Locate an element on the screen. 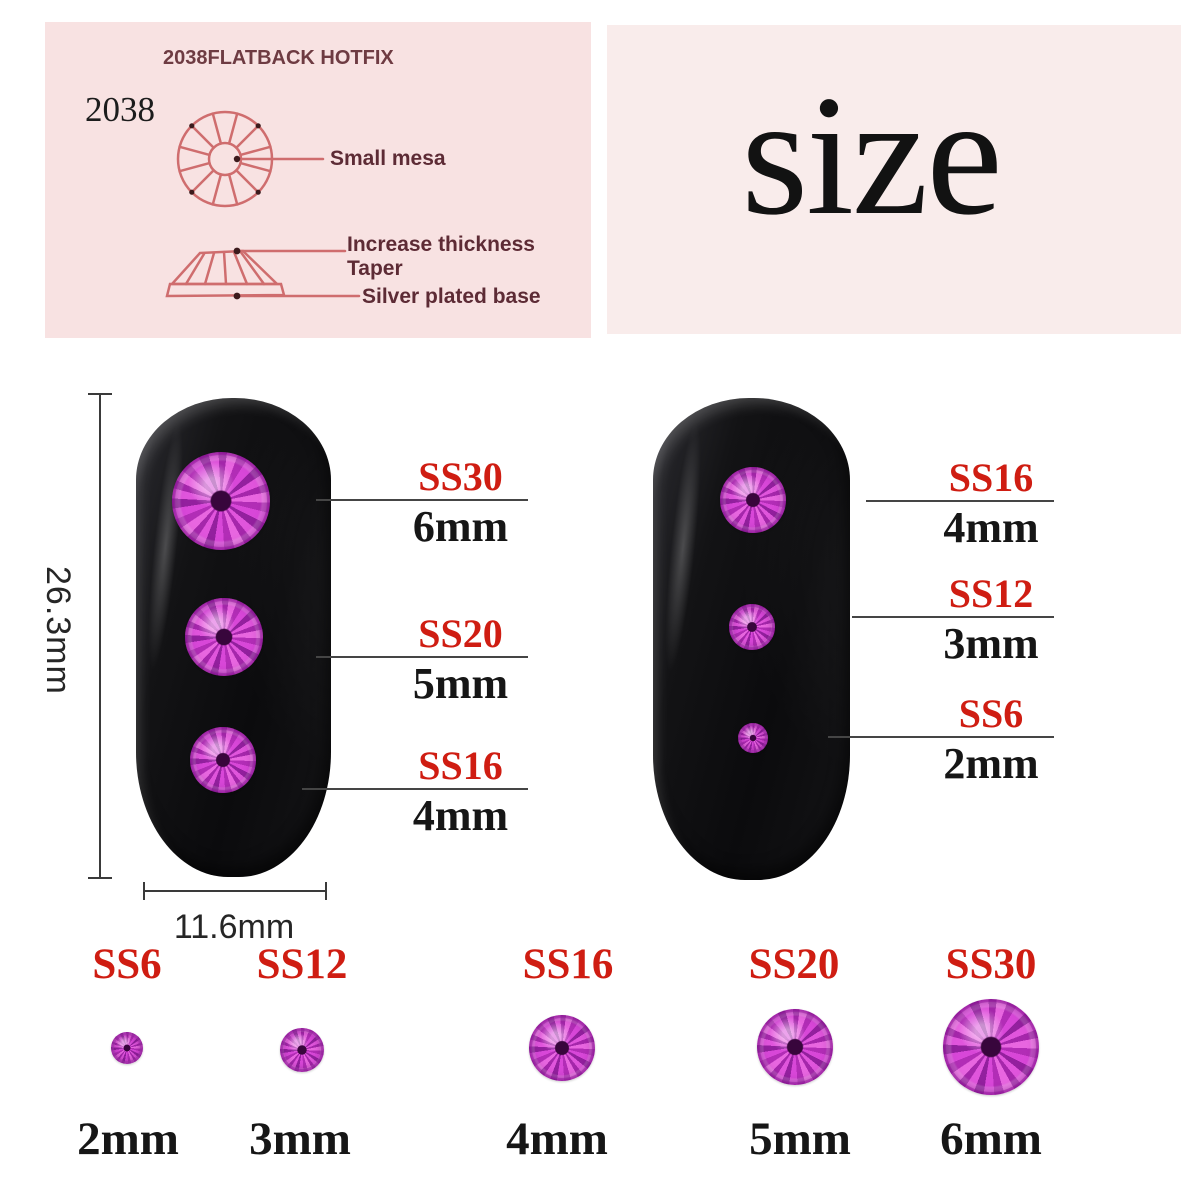 The height and width of the screenshot is (1188, 1188). callout-diameter: 3mm is located at coordinates (991, 643).